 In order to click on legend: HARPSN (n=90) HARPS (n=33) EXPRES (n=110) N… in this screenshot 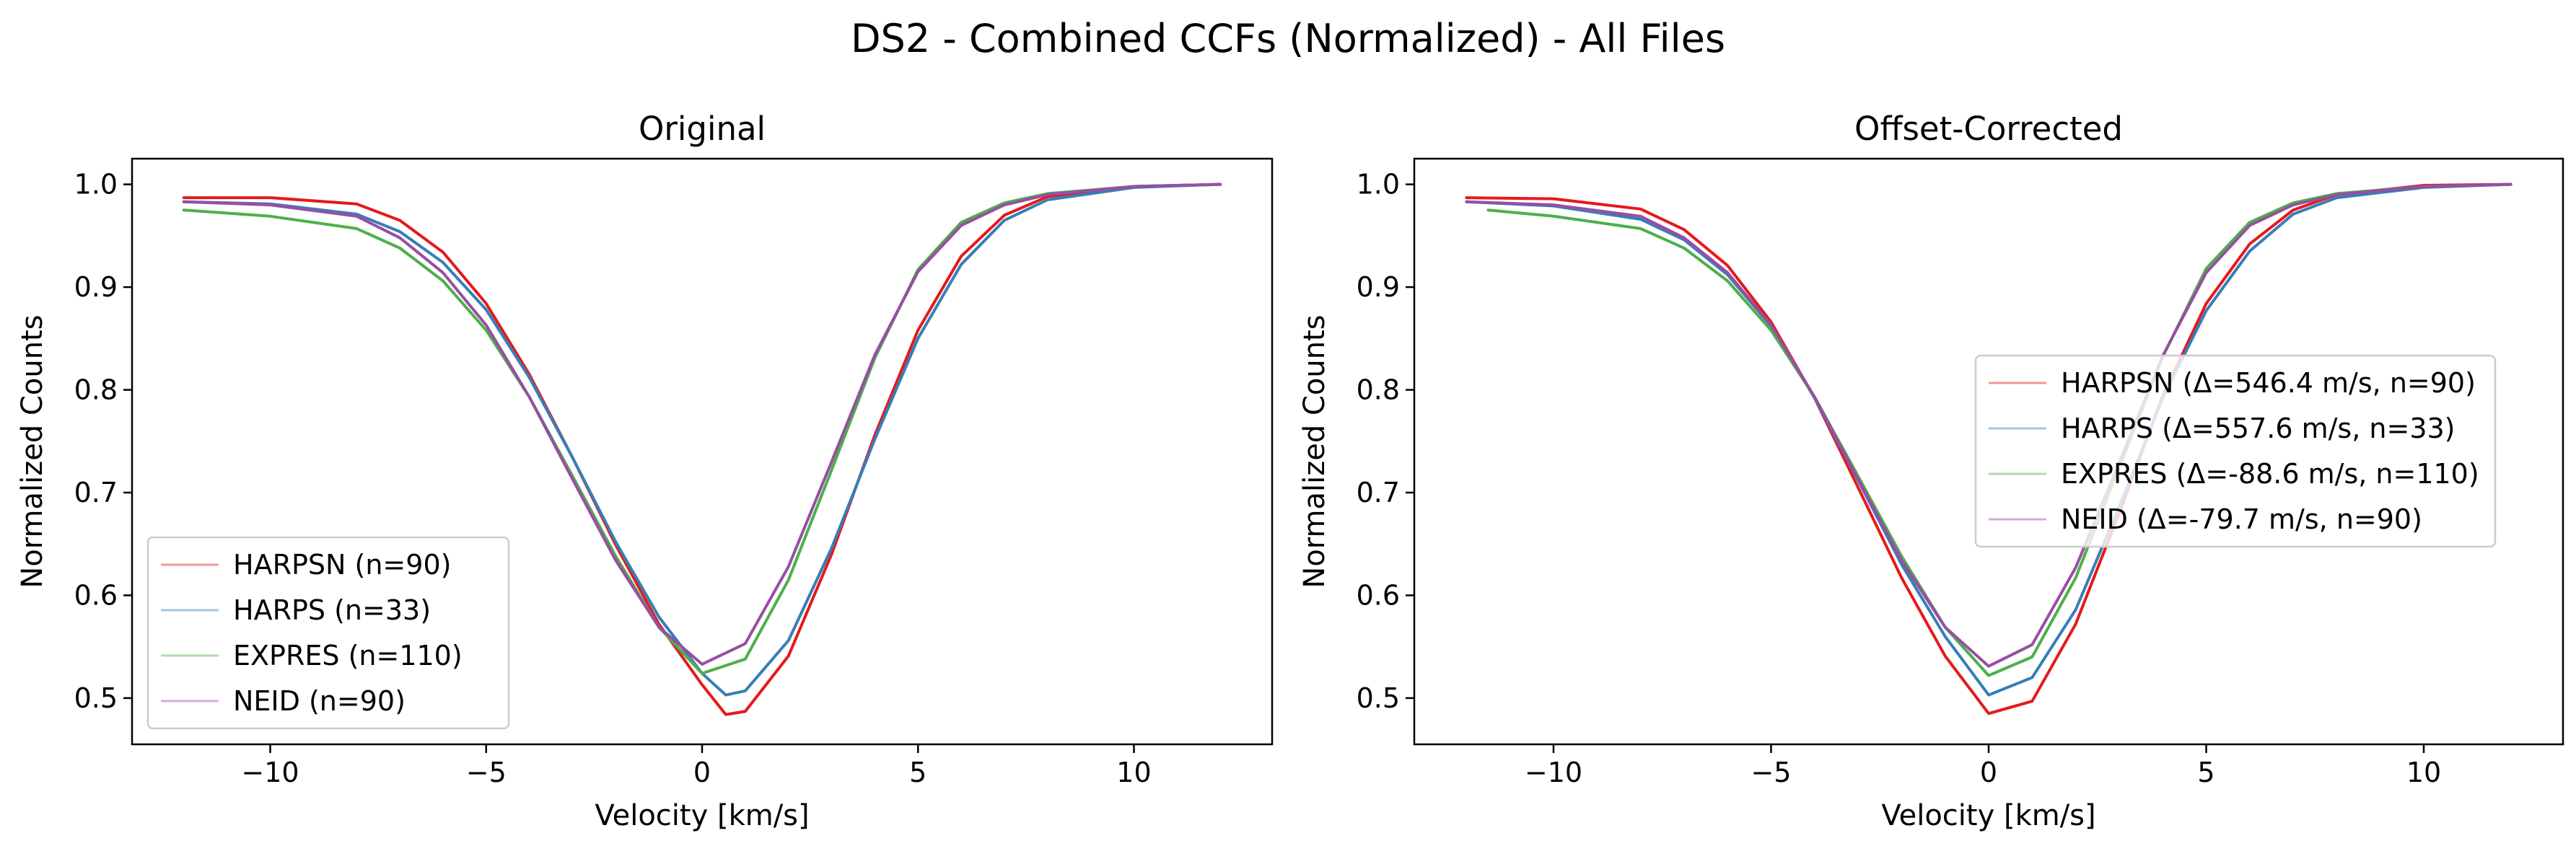, I will do `click(328, 633)`.